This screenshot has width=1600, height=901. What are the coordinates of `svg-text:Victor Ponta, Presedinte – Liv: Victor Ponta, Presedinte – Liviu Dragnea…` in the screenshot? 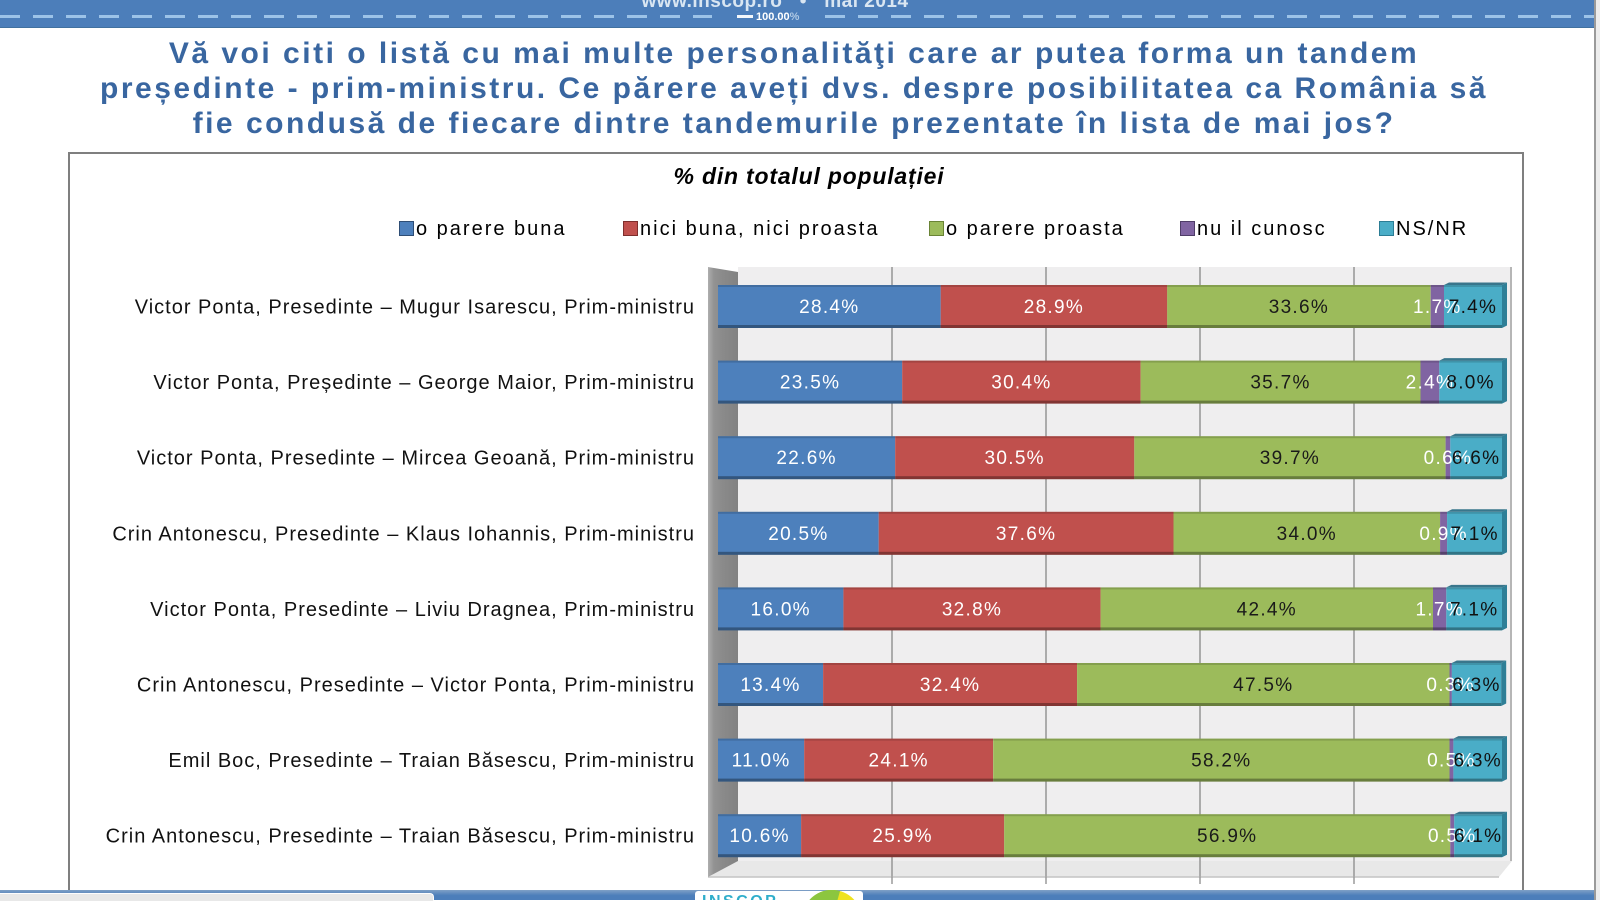 It's located at (422, 610).